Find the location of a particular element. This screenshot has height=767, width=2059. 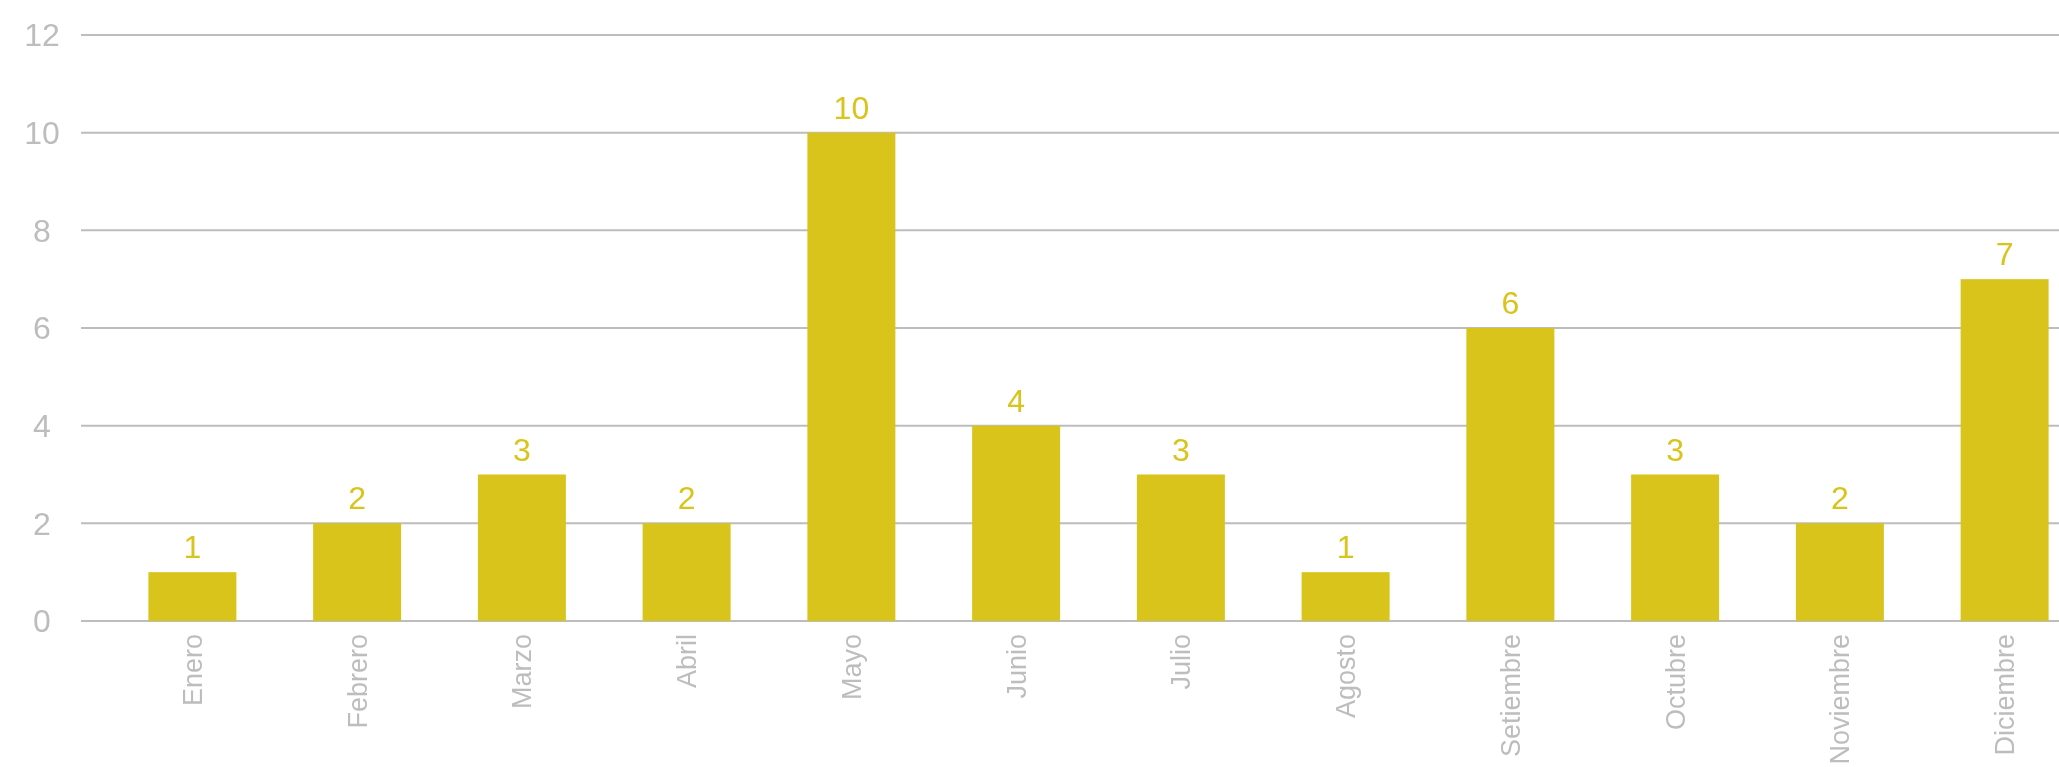

x-tick-label: Noviembre is located at coordinates (1840, 699).